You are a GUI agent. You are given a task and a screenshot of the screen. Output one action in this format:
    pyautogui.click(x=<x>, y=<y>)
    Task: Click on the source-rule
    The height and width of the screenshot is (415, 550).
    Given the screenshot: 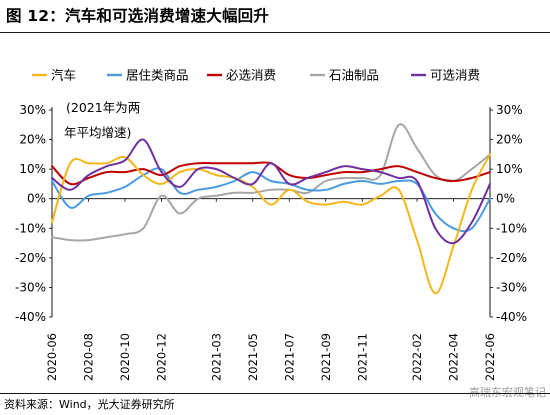 What is the action you would take?
    pyautogui.click(x=275, y=393)
    